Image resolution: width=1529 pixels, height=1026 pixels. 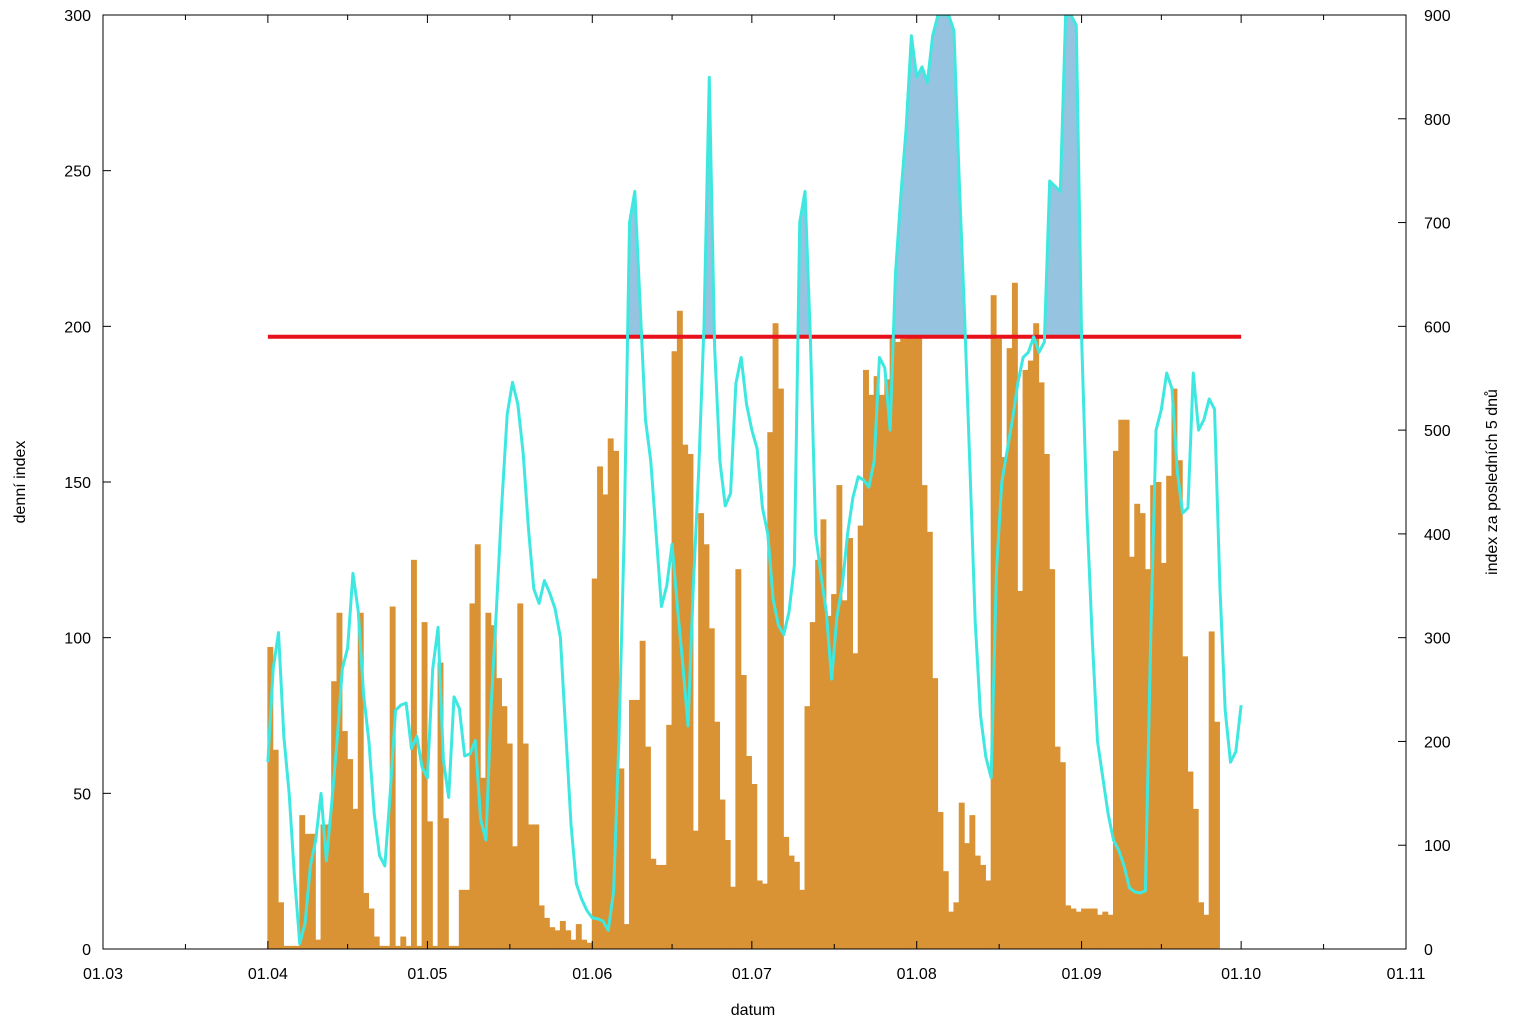 I want to click on x-tick-label: 01.09, so click(x=1082, y=974).